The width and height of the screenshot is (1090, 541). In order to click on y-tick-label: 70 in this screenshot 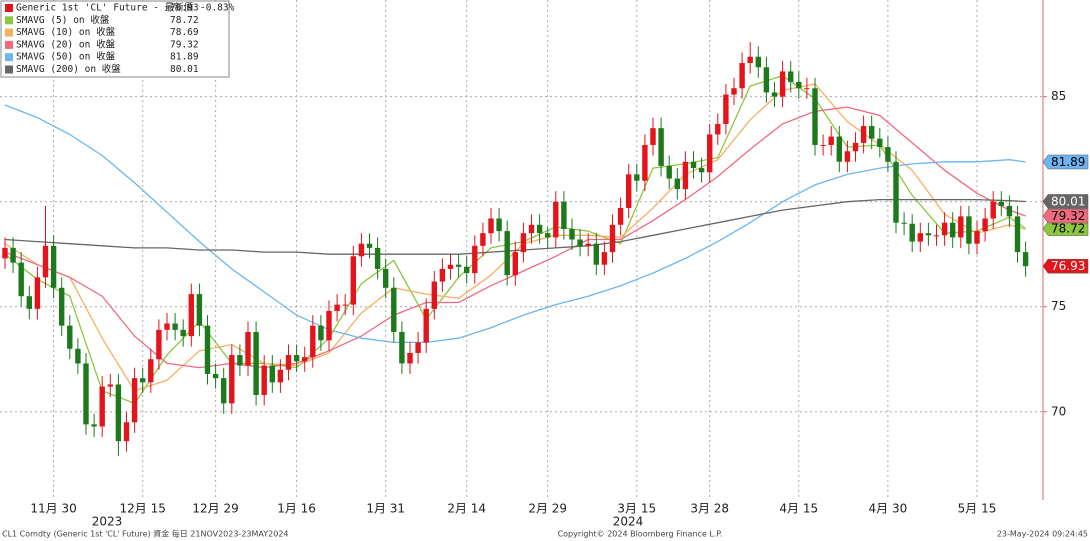, I will do `click(1058, 411)`.